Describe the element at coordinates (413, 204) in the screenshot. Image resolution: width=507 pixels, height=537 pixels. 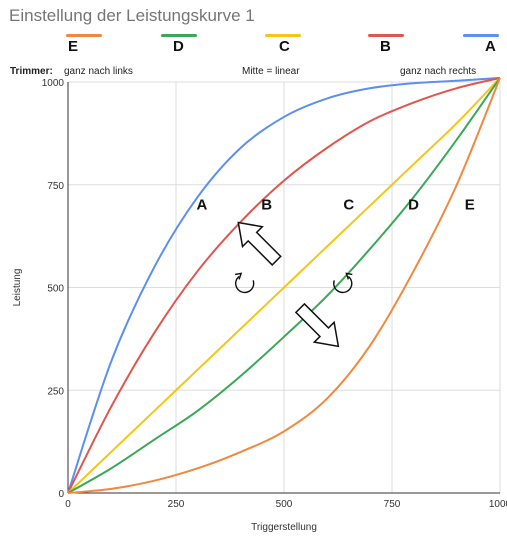
I see `curve-label-d: D` at that location.